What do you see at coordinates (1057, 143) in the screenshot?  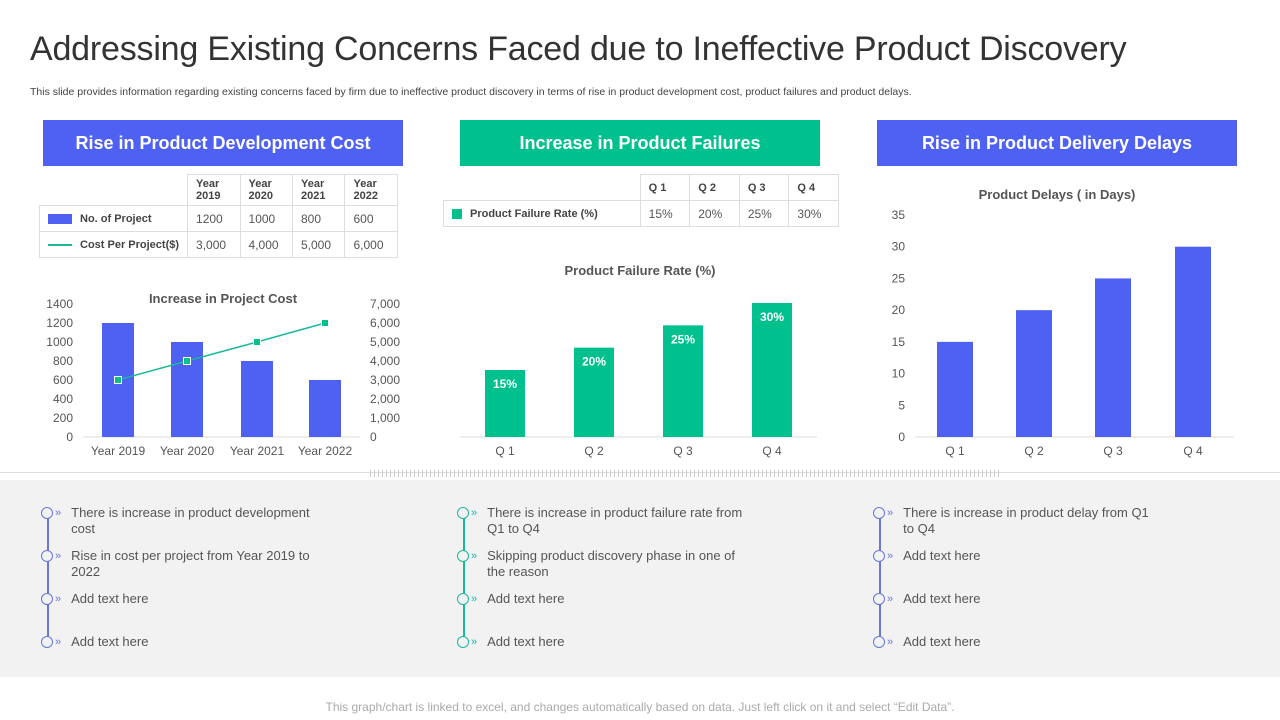 I see `panel-header-delays: Rise in Product Delivery Delays` at bounding box center [1057, 143].